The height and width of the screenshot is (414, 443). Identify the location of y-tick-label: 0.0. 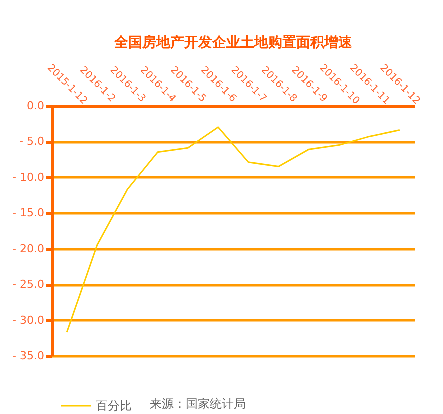
(35, 106).